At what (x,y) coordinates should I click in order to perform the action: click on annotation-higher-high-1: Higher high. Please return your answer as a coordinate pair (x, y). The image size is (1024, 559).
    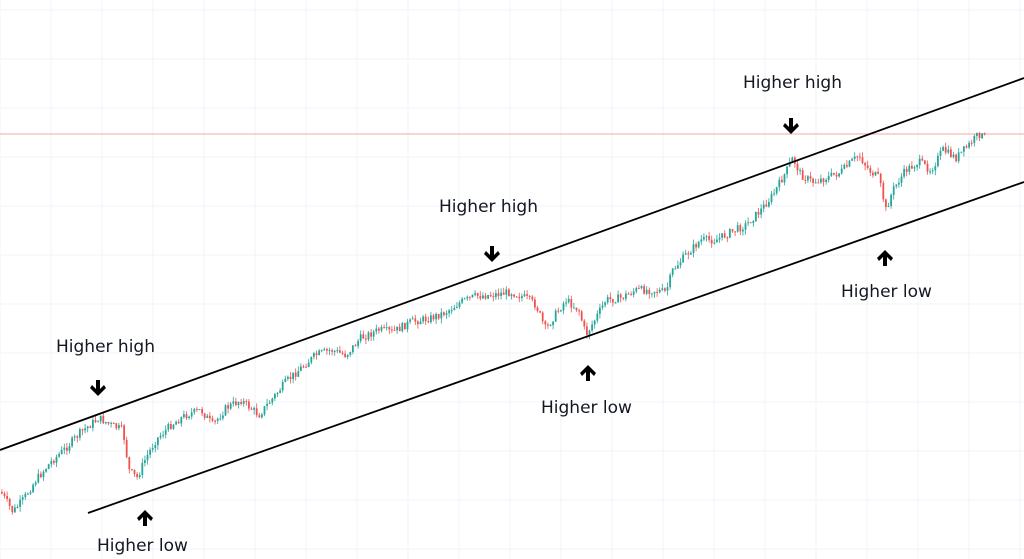
    Looking at the image, I should click on (105, 347).